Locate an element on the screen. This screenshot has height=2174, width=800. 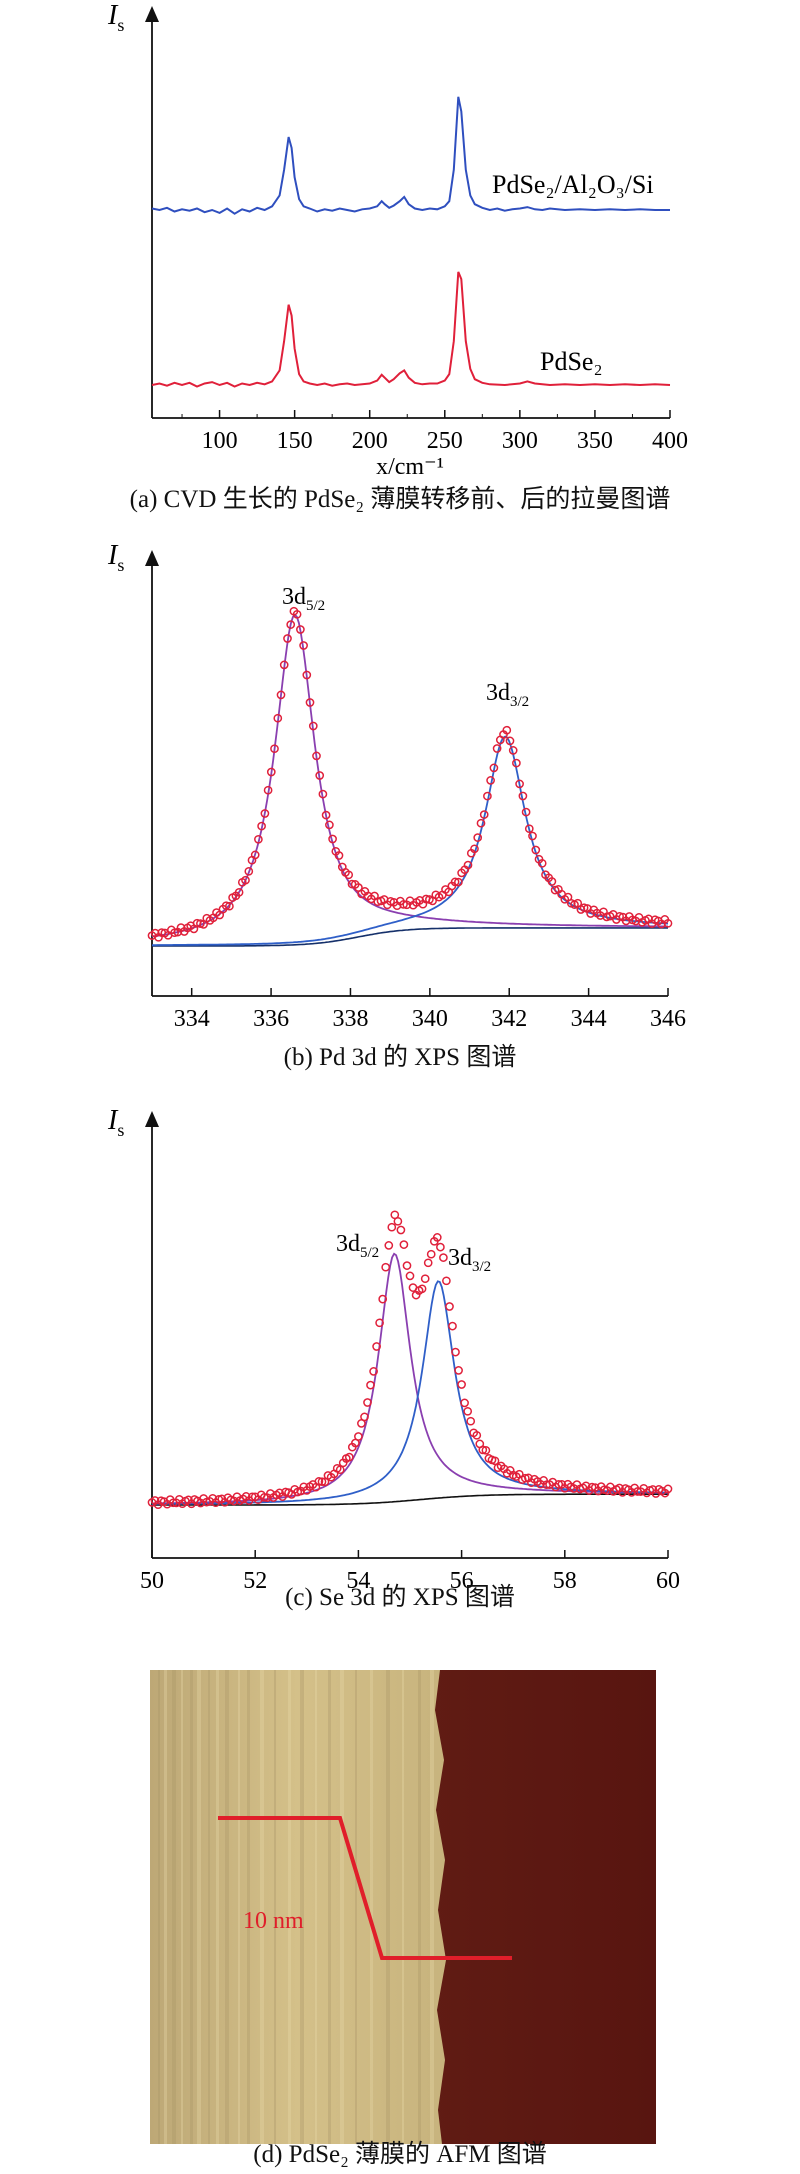
x-tick-label: 336 is located at coordinates (271, 1019).